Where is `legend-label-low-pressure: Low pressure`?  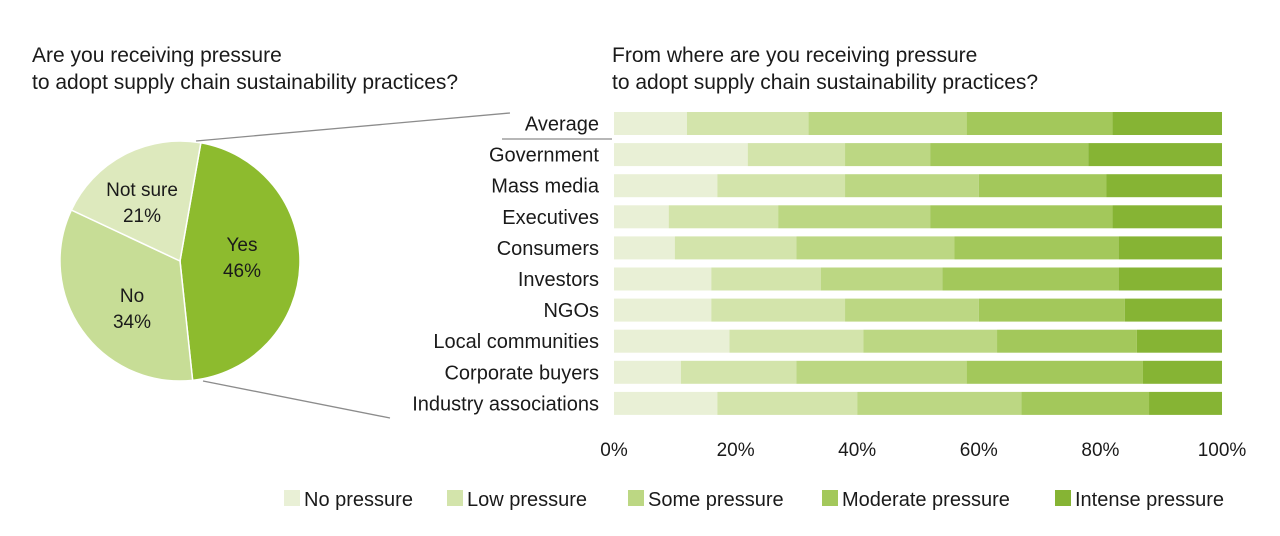
legend-label-low-pressure: Low pressure is located at coordinates (527, 500).